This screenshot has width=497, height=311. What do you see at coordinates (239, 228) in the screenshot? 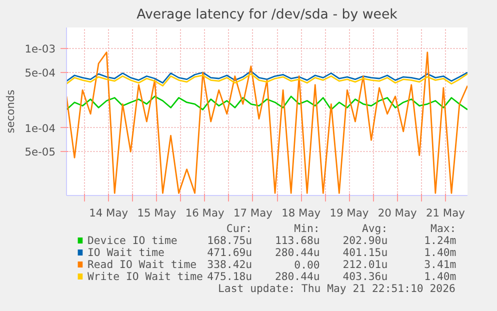
I see `text: Cur:` at bounding box center [239, 228].